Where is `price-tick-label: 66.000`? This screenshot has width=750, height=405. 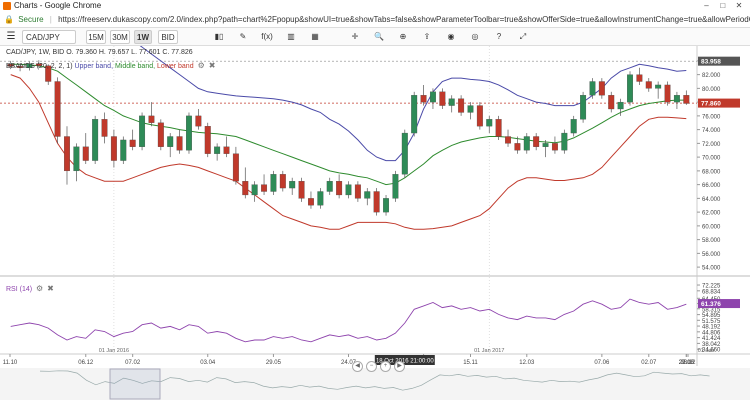 price-tick-label: 66.000 is located at coordinates (711, 186).